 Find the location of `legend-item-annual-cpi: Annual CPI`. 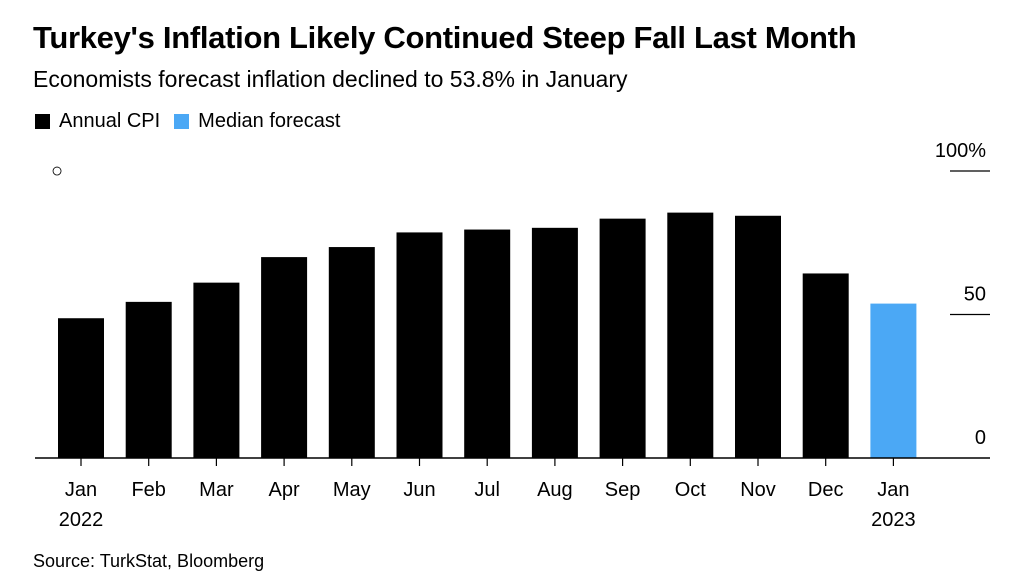

legend-item-annual-cpi: Annual CPI is located at coordinates (97, 121).